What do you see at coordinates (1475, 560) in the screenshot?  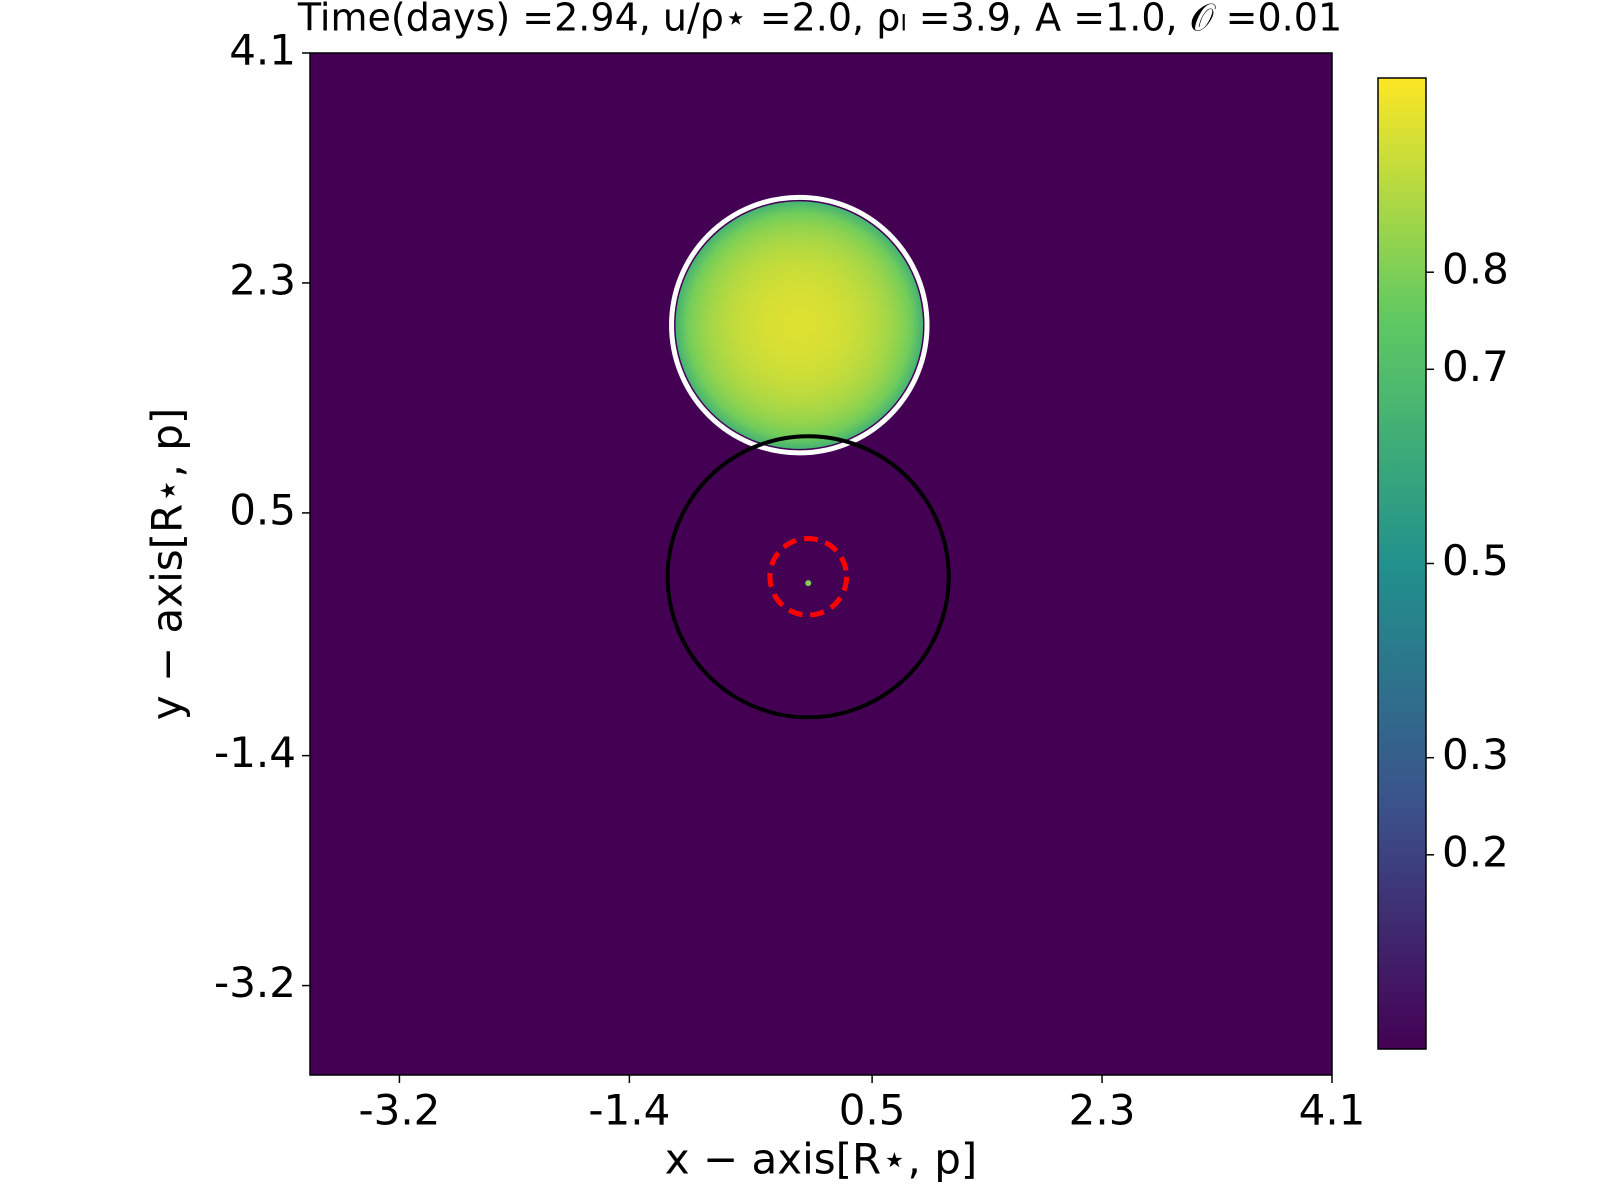 I see `colorbar-tick-label: 0.5` at bounding box center [1475, 560].